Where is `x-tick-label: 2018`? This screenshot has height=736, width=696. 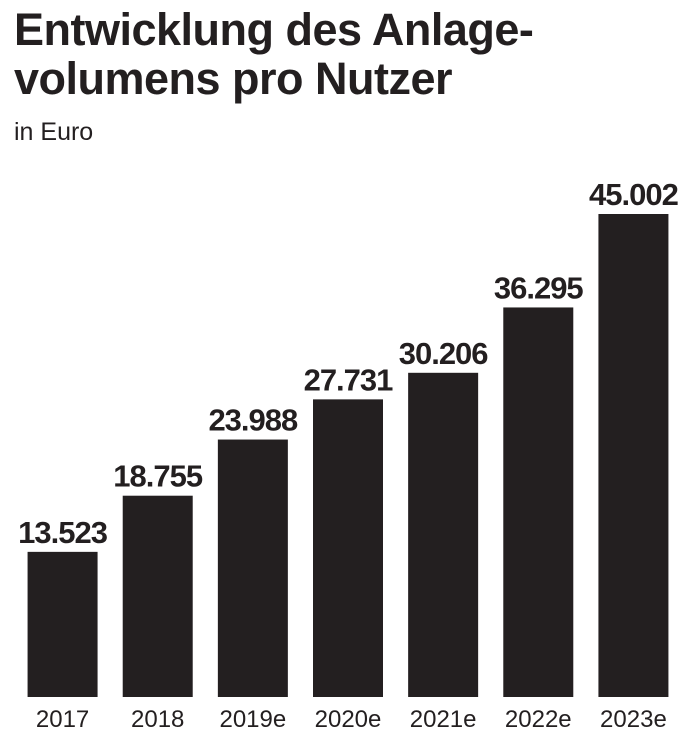 x-tick-label: 2018 is located at coordinates (157, 719).